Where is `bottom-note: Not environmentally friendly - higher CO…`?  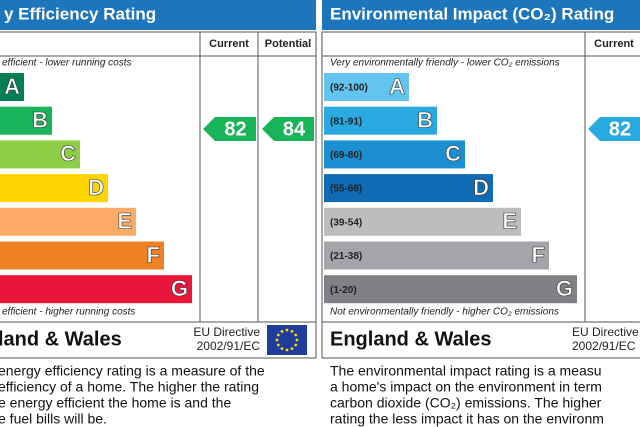 bottom-note: Not environmentally friendly - higher CO… is located at coordinates (444, 312).